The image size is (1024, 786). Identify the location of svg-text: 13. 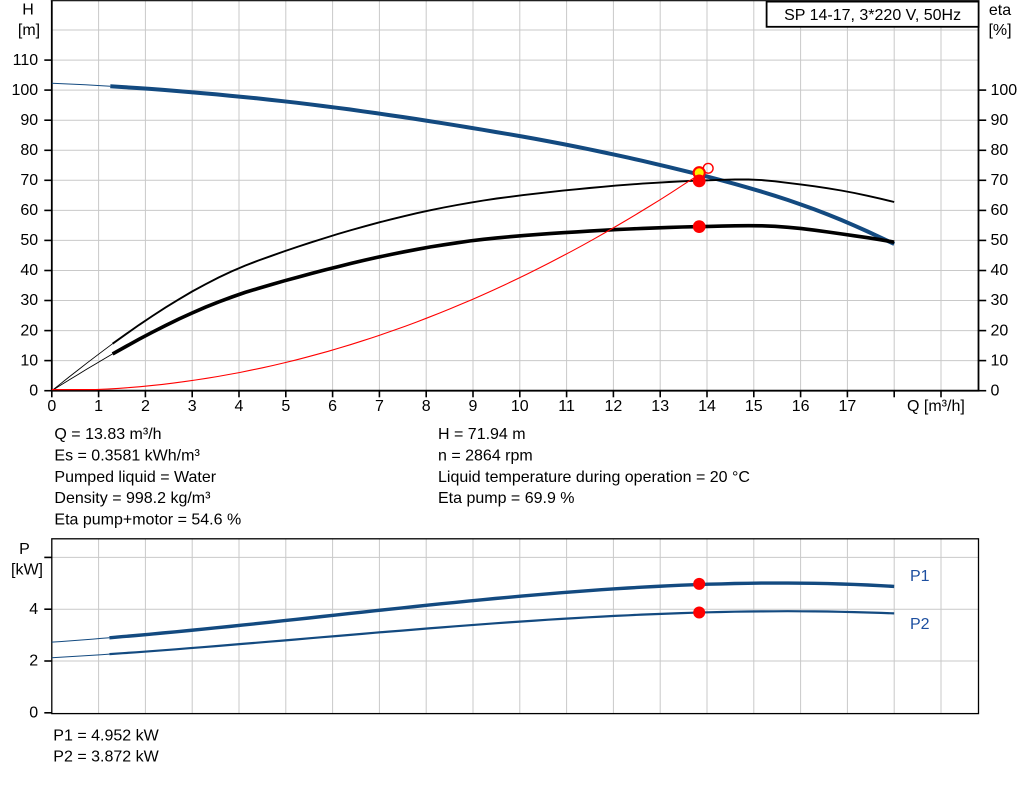
(660, 406).